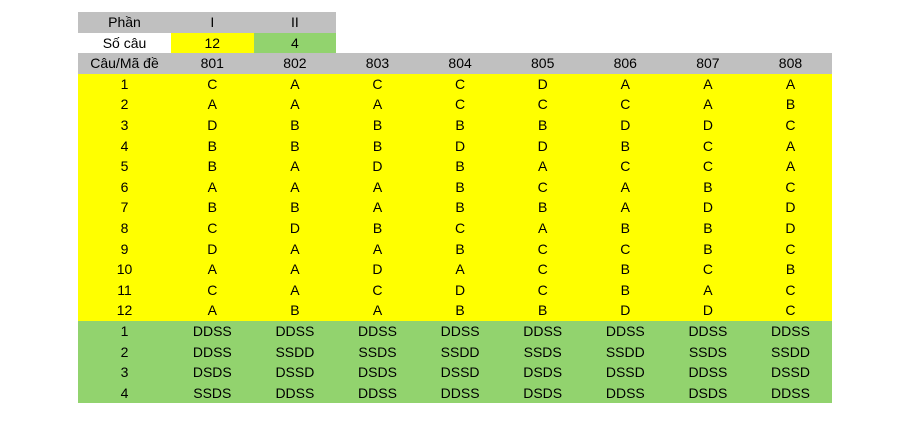 This screenshot has height=423, width=918. What do you see at coordinates (124, 125) in the screenshot?
I see `question-number: 3` at bounding box center [124, 125].